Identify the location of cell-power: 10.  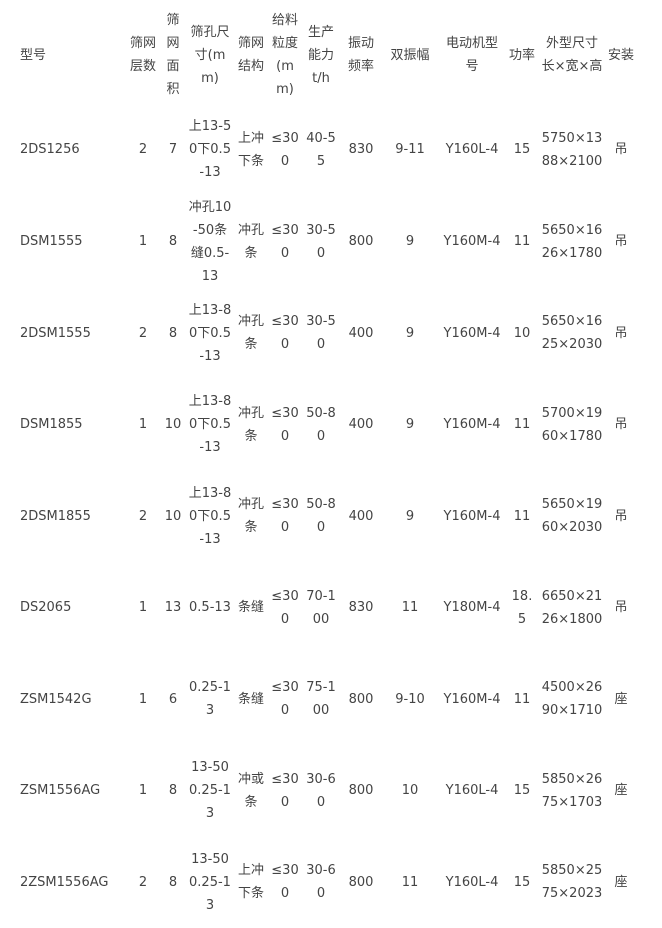
(522, 334).